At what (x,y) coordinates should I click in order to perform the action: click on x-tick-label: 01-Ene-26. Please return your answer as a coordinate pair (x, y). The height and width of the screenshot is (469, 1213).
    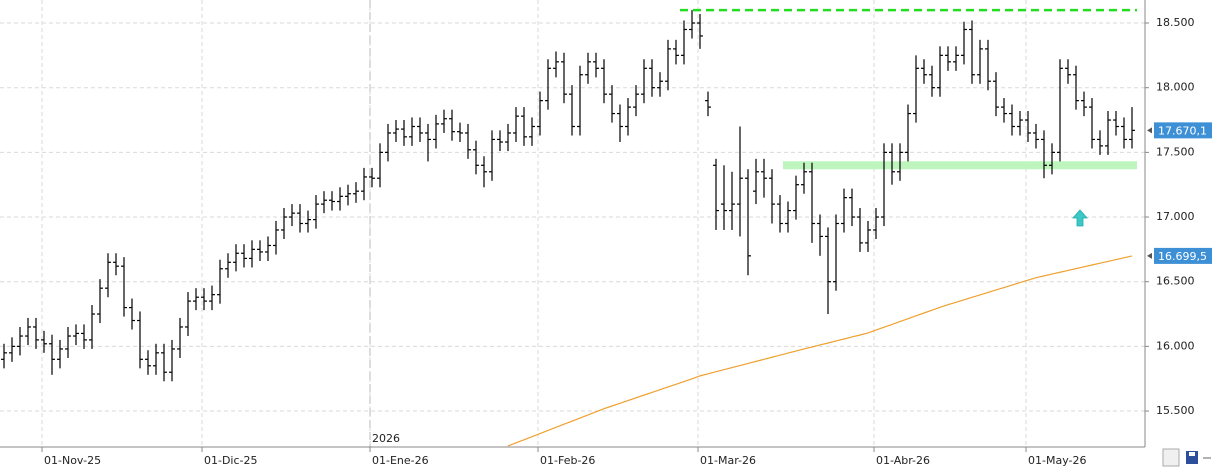
    Looking at the image, I should click on (400, 460).